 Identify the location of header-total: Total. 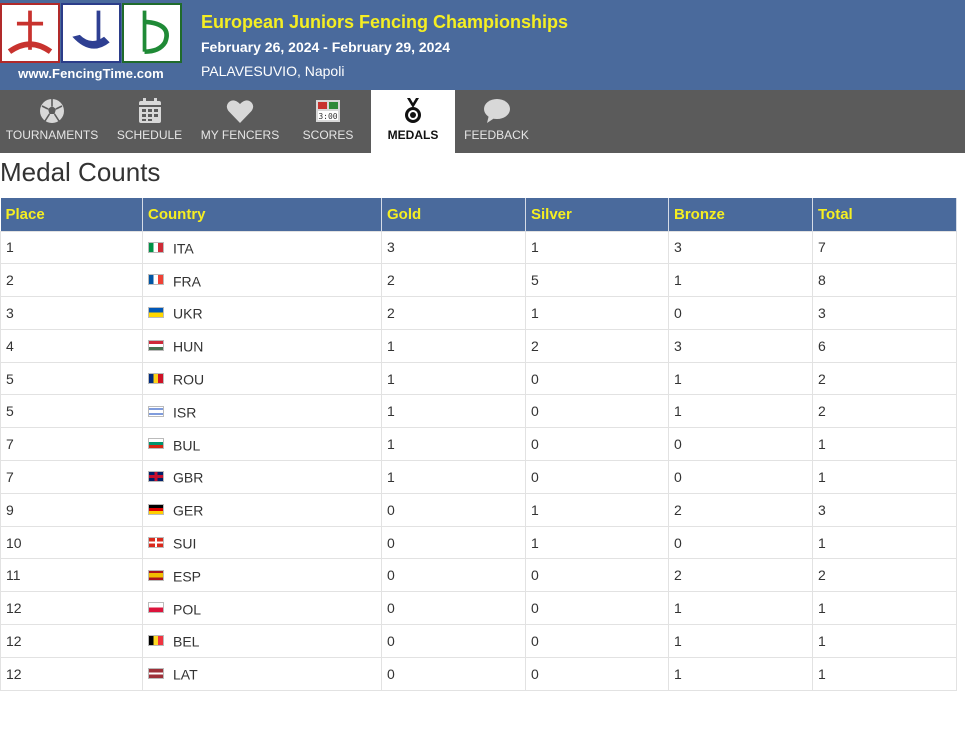
(884, 214).